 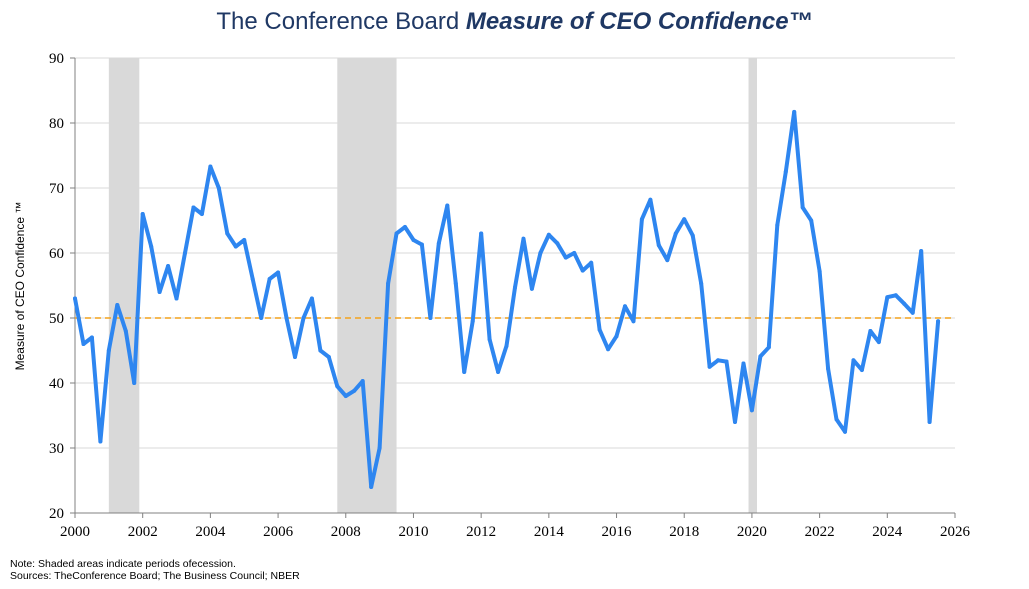 I want to click on chart-title-emphasis: Measure of CEO Confidence™, so click(x=639, y=21).